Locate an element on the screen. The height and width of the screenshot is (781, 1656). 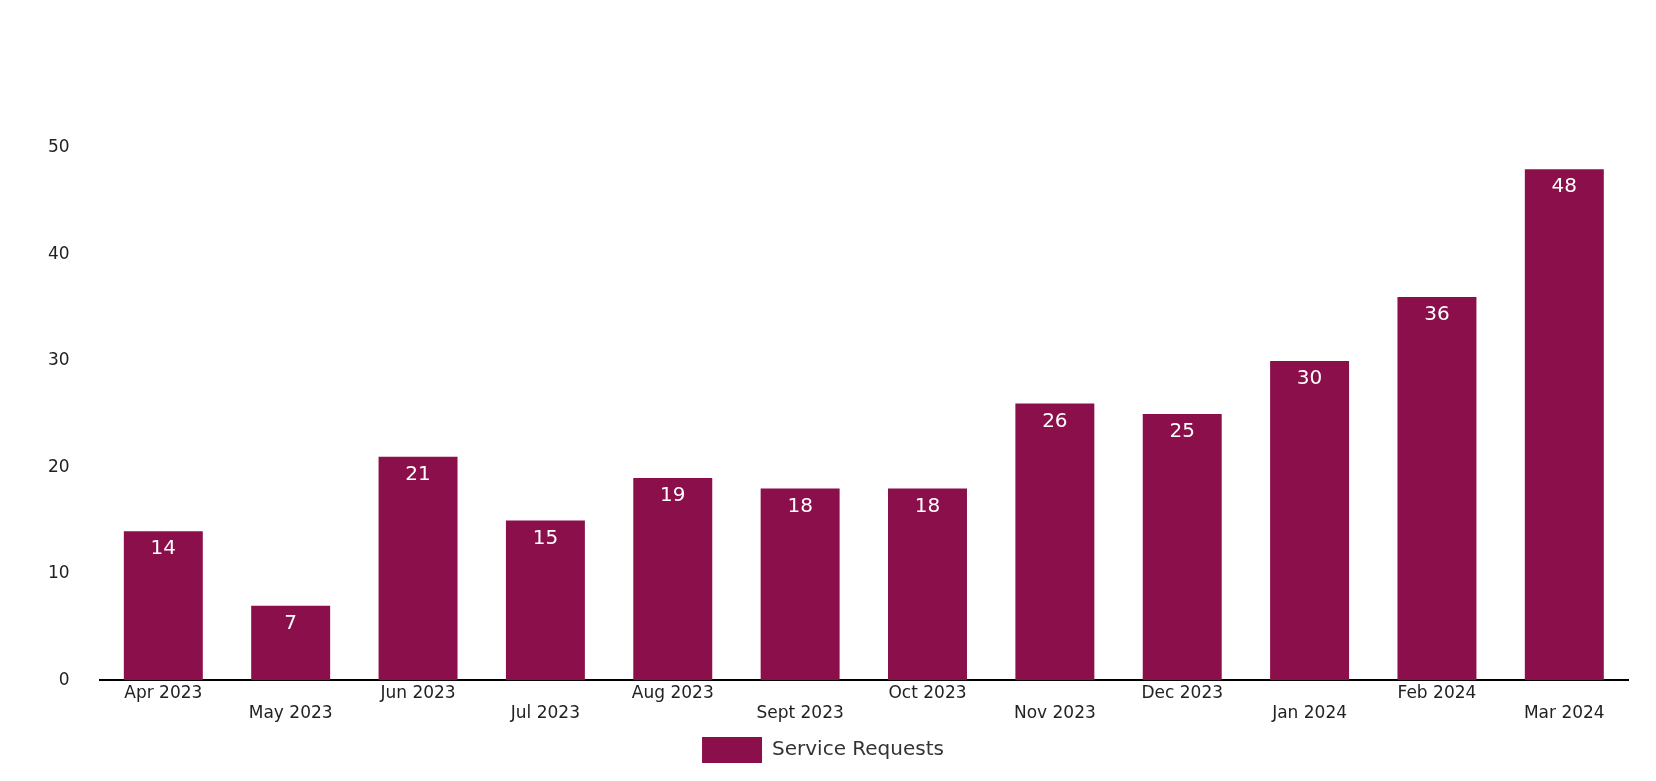
x-tick-label: Jan 2024 is located at coordinates (1309, 712).